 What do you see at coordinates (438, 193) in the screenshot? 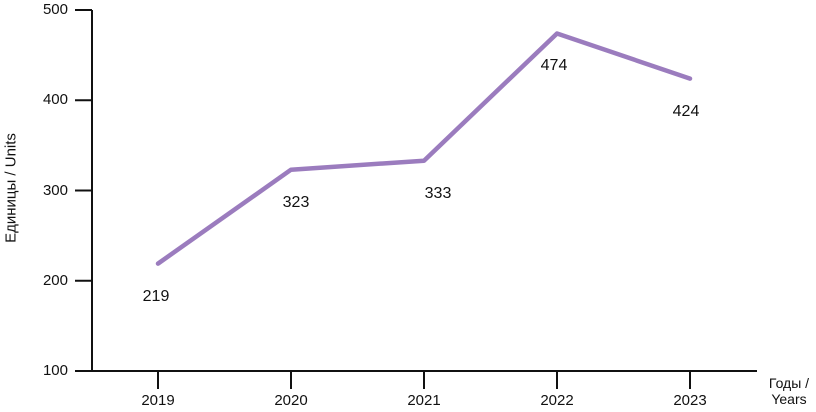
I see `data-label: 333` at bounding box center [438, 193].